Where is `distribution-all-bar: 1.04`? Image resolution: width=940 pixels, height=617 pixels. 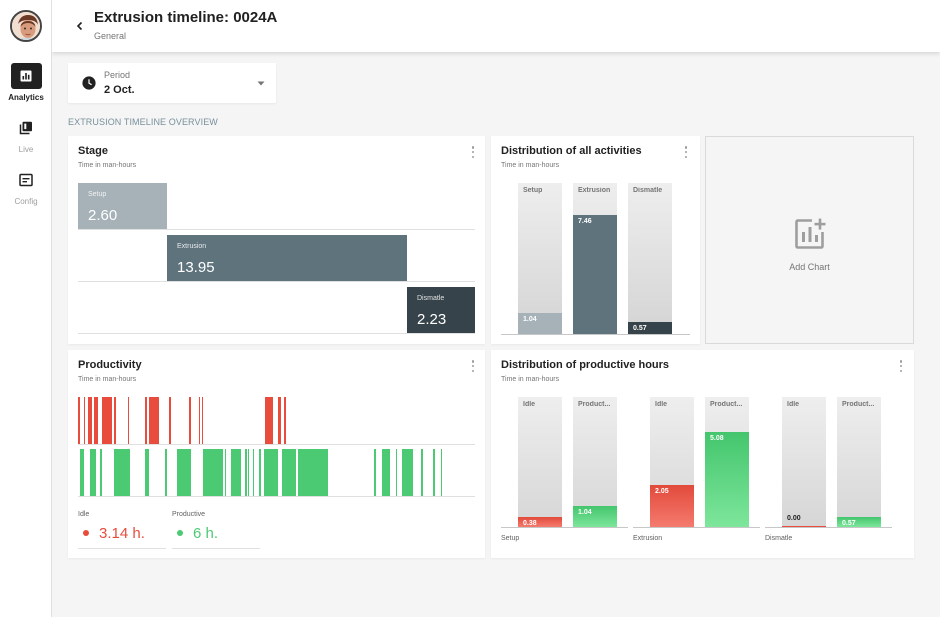
distribution-all-bar: 1.04 is located at coordinates (540, 323).